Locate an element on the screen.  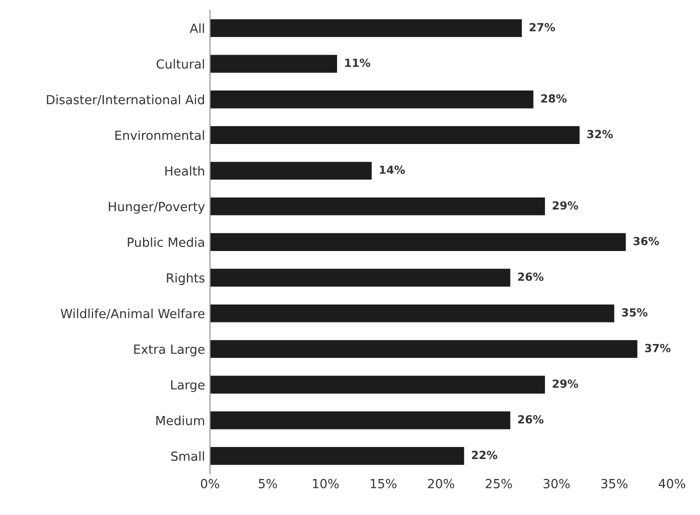
x-tick-label: 40% is located at coordinates (672, 483).